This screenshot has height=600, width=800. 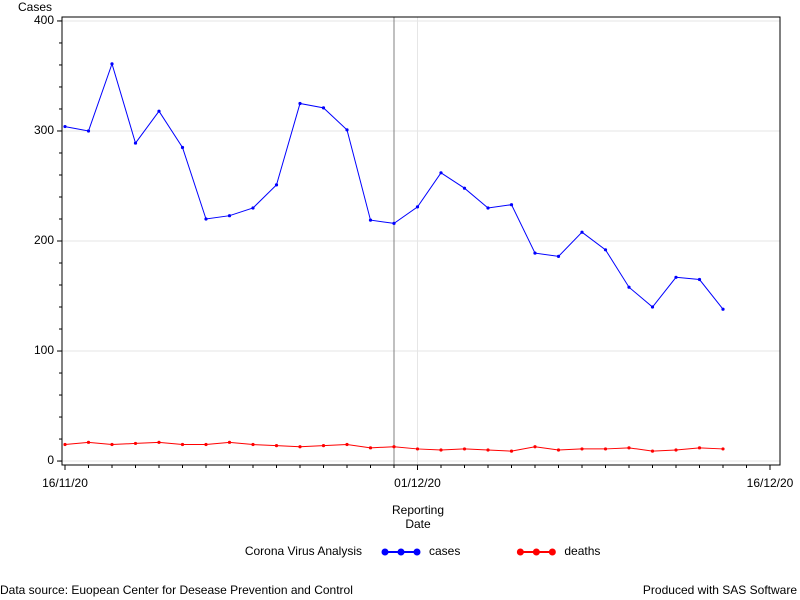 I want to click on y-tick-label: 100, so click(x=44, y=350).